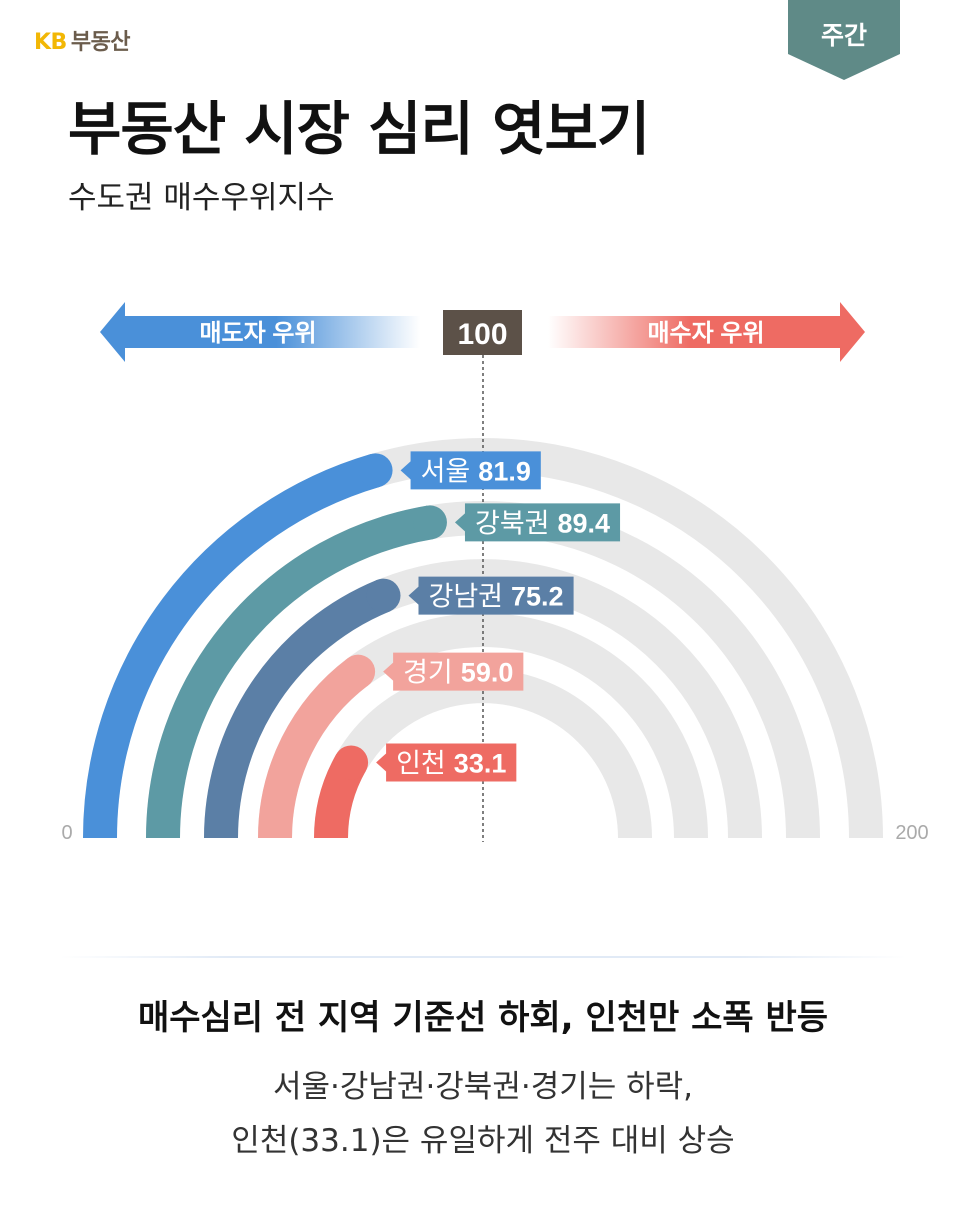 This screenshot has height=1208, width=966. I want to click on badge-shape-icon, so click(844, 40).